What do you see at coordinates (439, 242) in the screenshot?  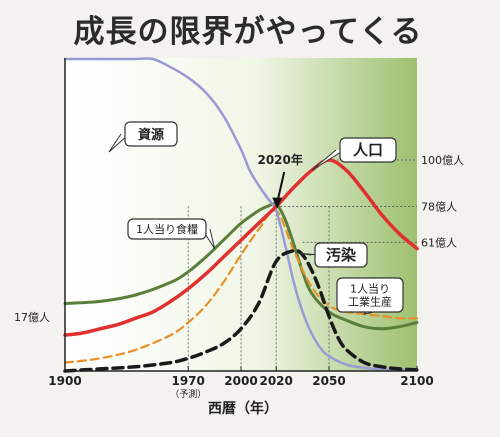 I see `right-label-61: 61億人` at bounding box center [439, 242].